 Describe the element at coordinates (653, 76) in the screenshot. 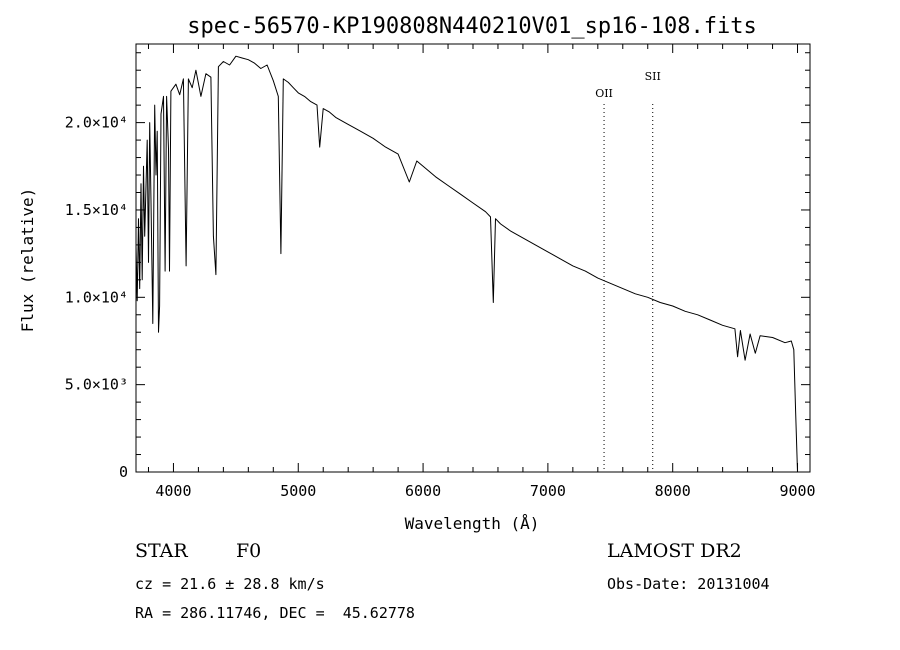

I see `emission-line-label: SII` at that location.